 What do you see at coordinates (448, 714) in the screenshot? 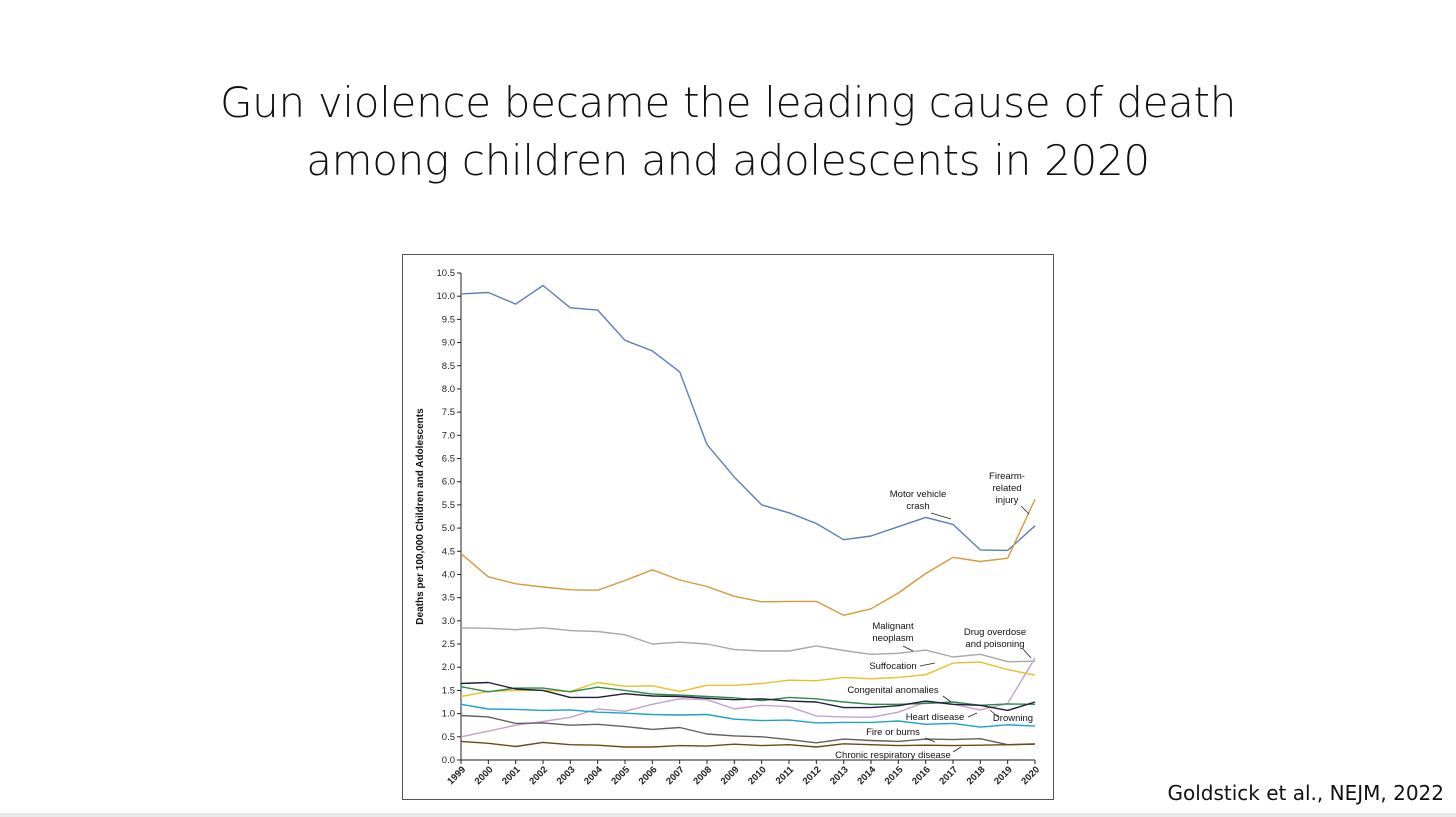
I see `y-tick-label: 1.0` at bounding box center [448, 714].